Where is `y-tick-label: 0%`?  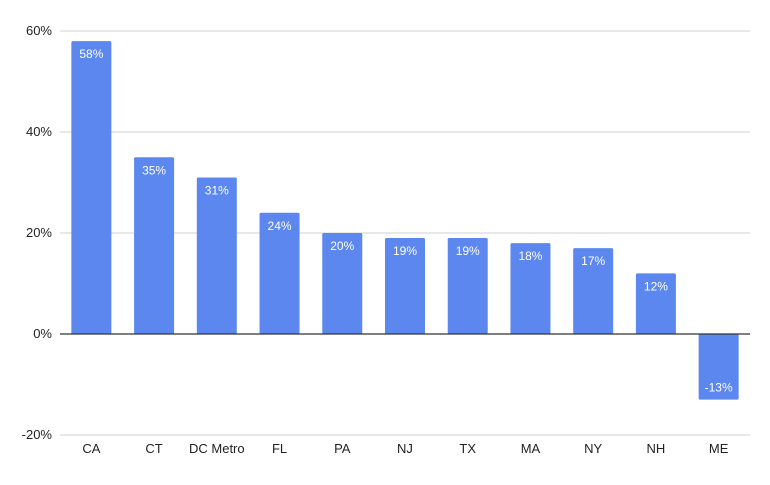
y-tick-label: 0% is located at coordinates (42, 333).